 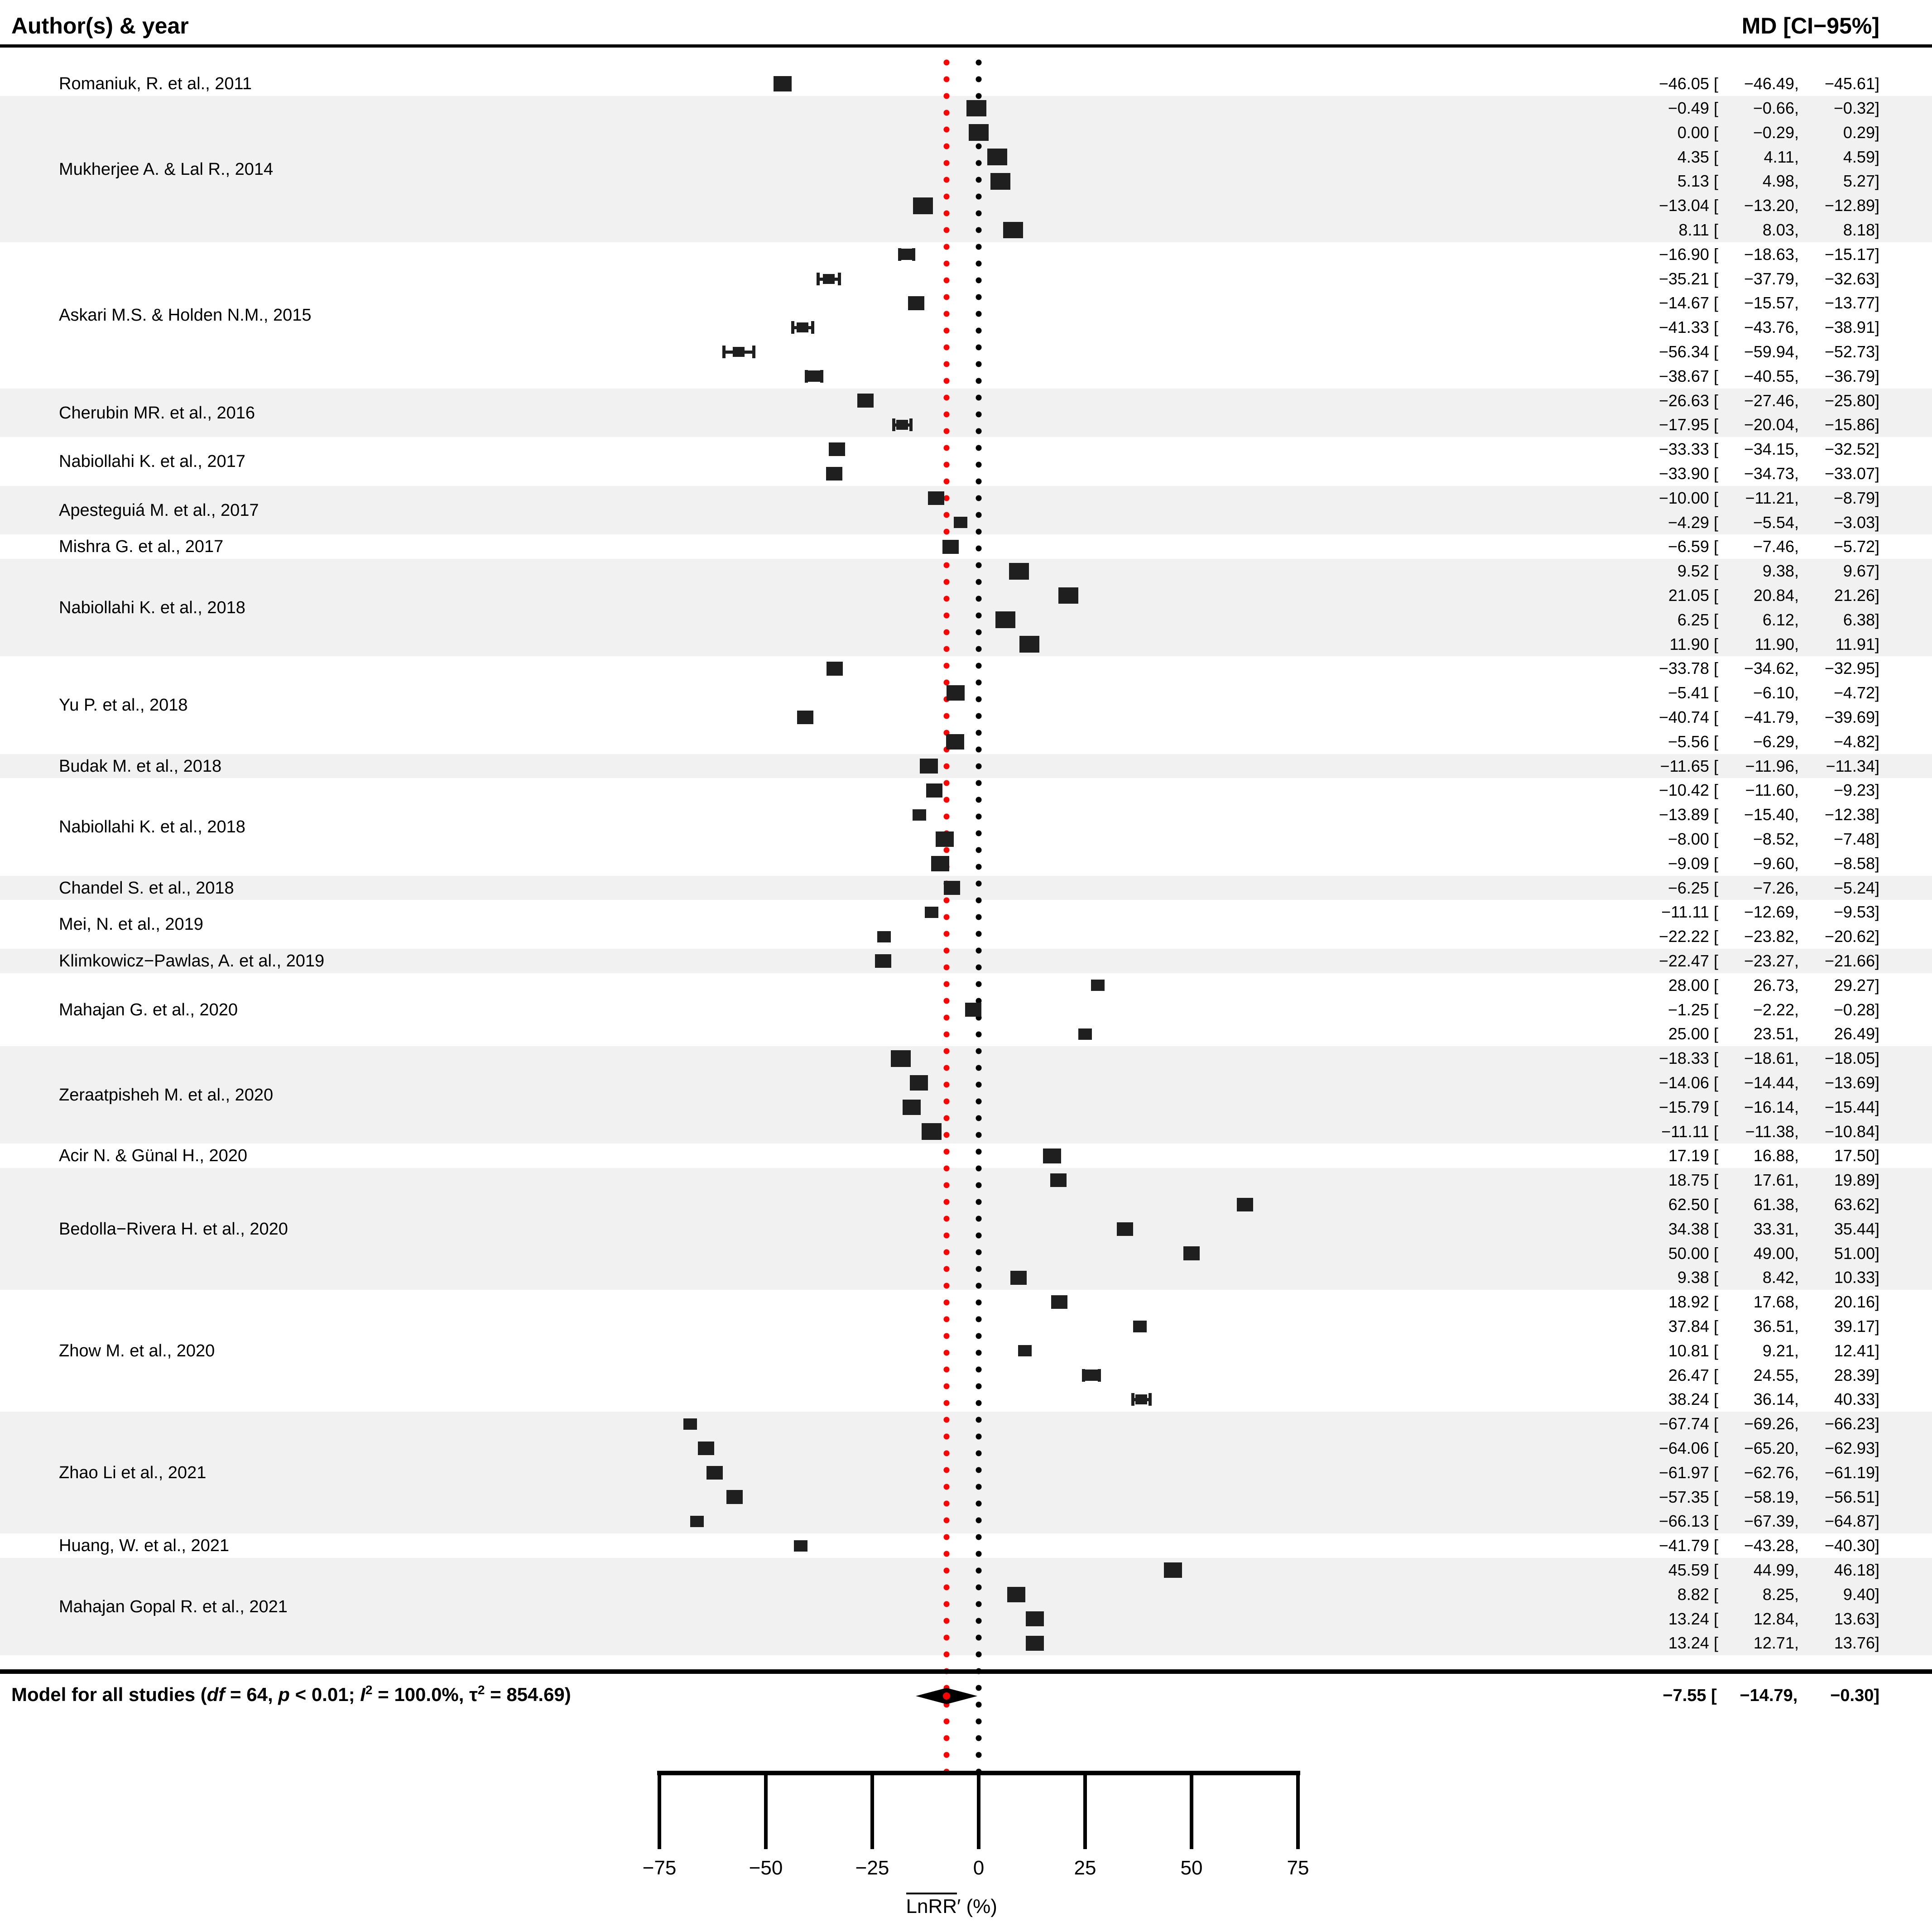 What do you see at coordinates (1849, 375) in the screenshot?
I see `ci-value-part: −36.79` at bounding box center [1849, 375].